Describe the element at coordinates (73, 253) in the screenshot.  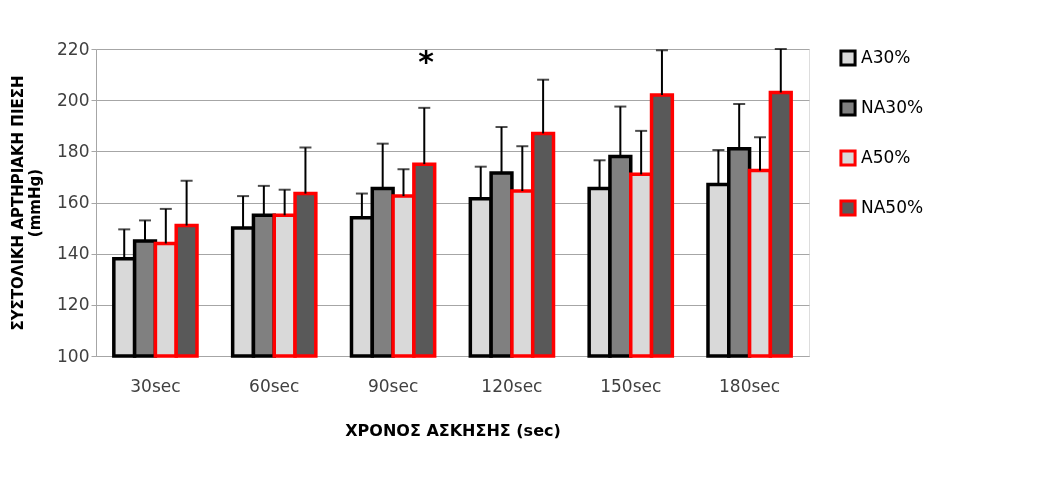
I see `y-tick-label: 140` at that location.